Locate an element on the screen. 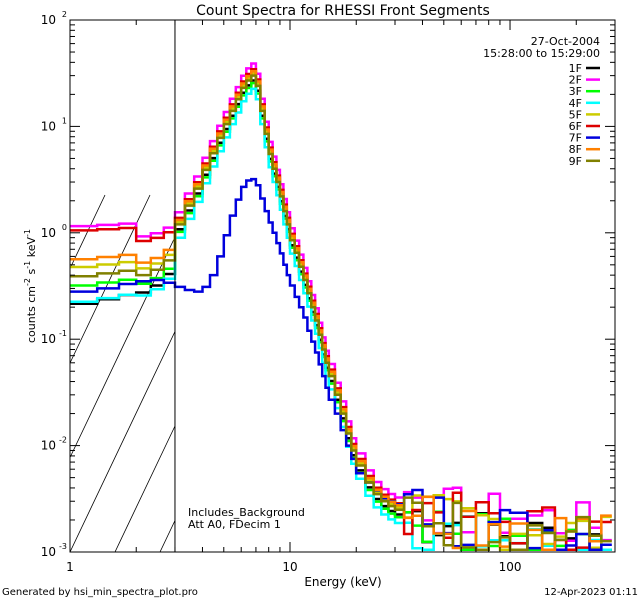 The height and width of the screenshot is (600, 640). x-tick-label: 100 is located at coordinates (510, 567).